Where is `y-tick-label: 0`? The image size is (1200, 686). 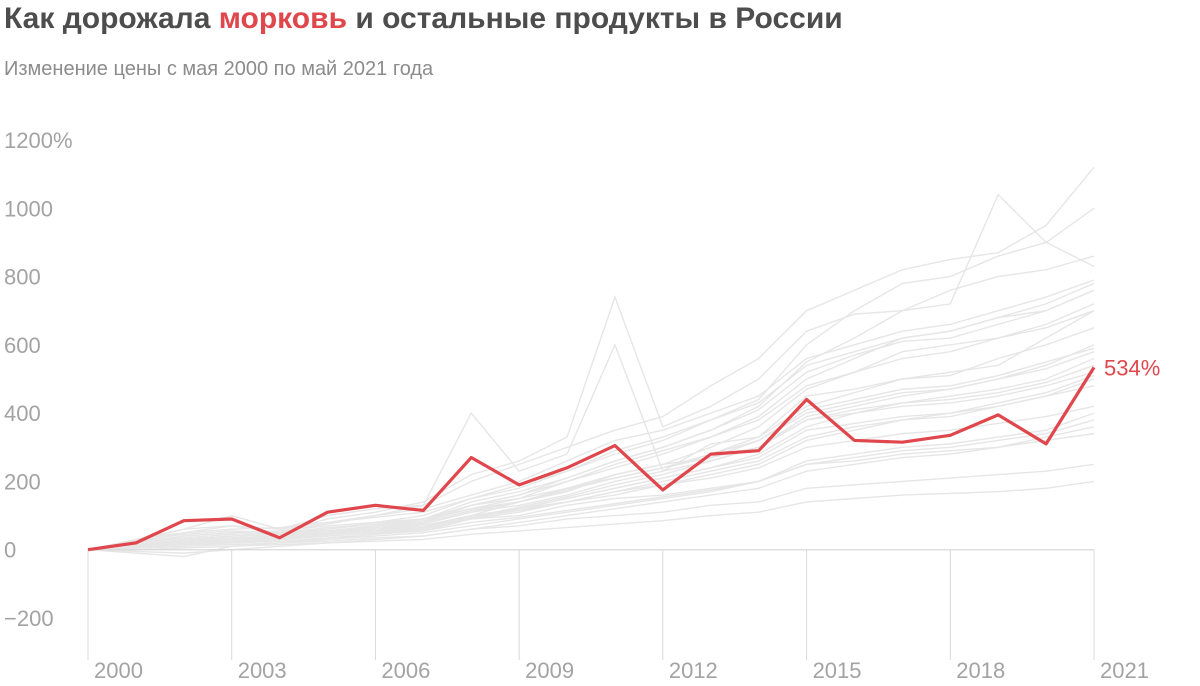
y-tick-label: 0 is located at coordinates (10, 550).